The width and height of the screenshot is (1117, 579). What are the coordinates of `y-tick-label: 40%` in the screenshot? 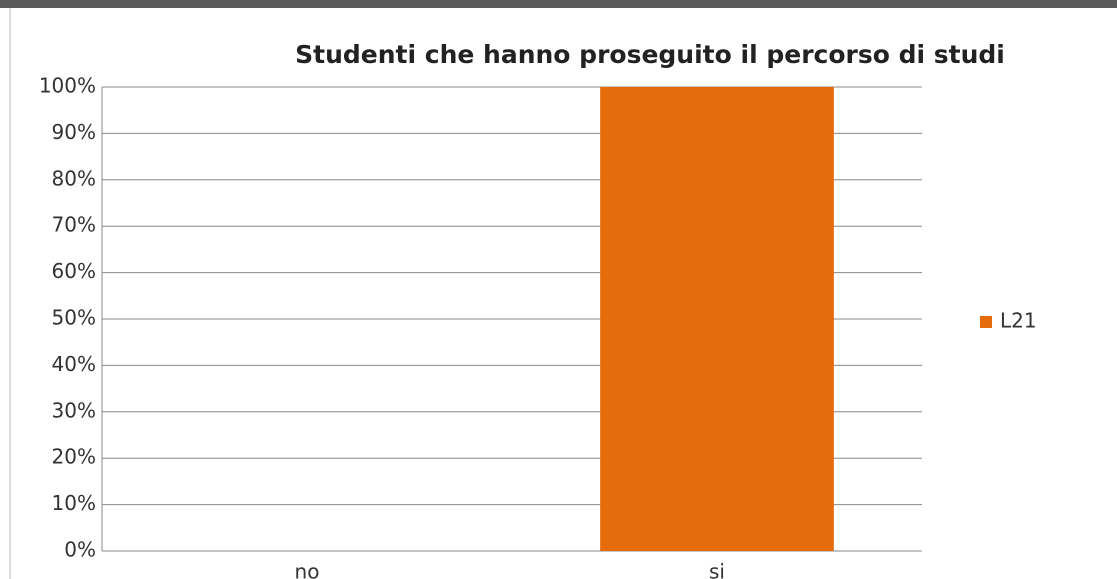 It's located at (74, 364).